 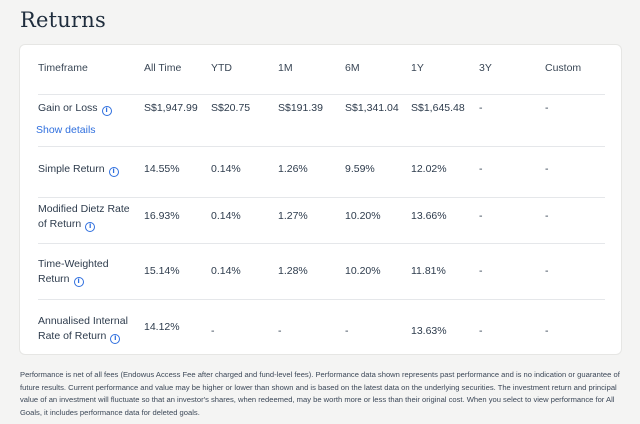 What do you see at coordinates (73, 272) in the screenshot?
I see `row-label-time-weighted: Time-Weighted Return i` at bounding box center [73, 272].